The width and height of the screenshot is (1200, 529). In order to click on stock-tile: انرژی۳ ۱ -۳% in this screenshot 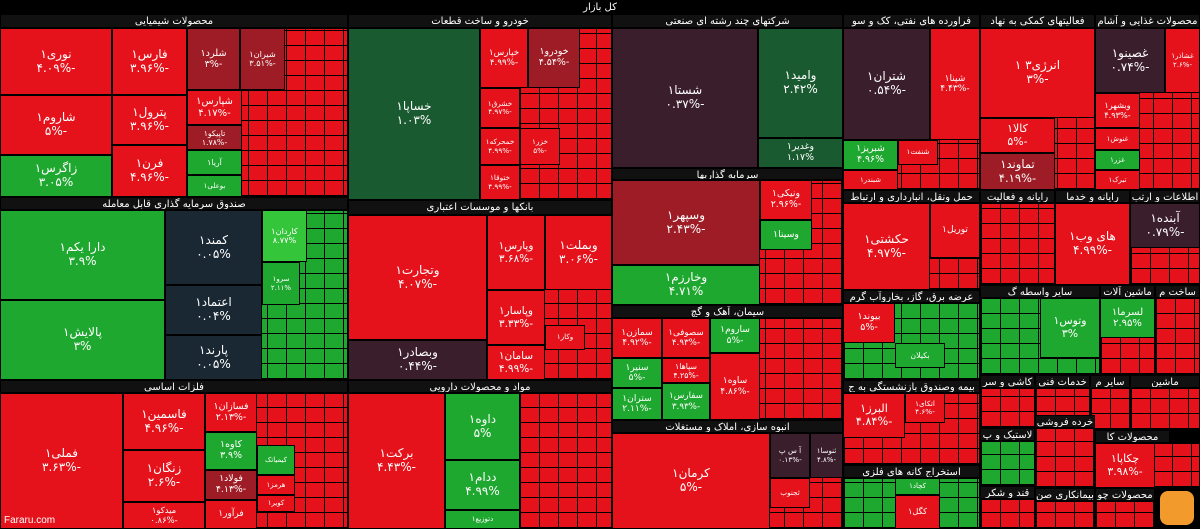, I will do `click(1037, 73)`.